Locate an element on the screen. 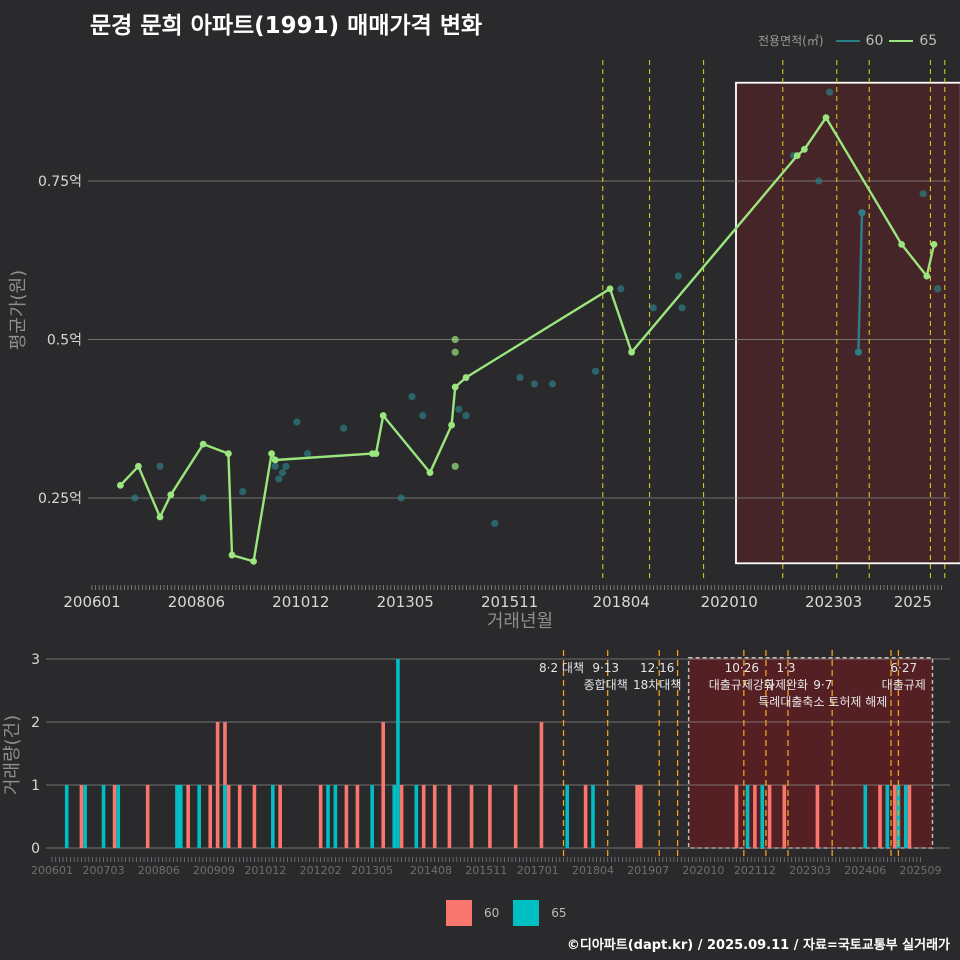 This screenshot has width=960, height=960. volume-x-tick-label: 202509 is located at coordinates (920, 870).